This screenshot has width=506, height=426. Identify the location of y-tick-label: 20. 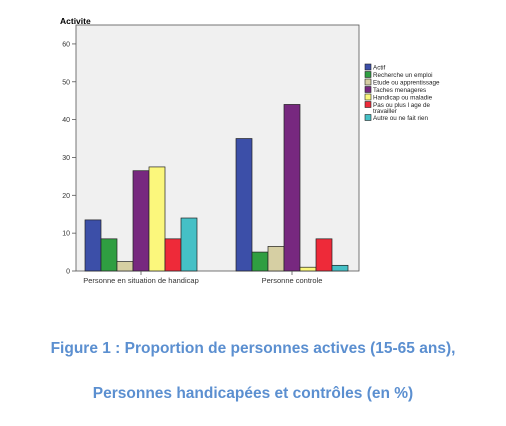
(66, 196).